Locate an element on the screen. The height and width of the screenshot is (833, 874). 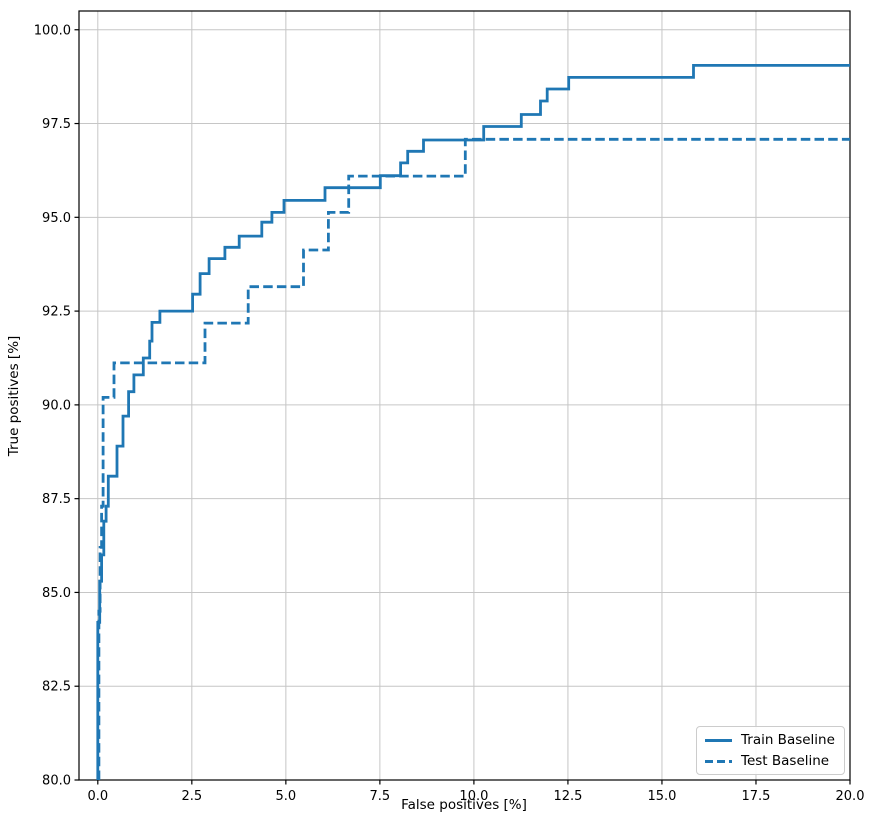
y-tick-label: 87.5 is located at coordinates (56, 499).